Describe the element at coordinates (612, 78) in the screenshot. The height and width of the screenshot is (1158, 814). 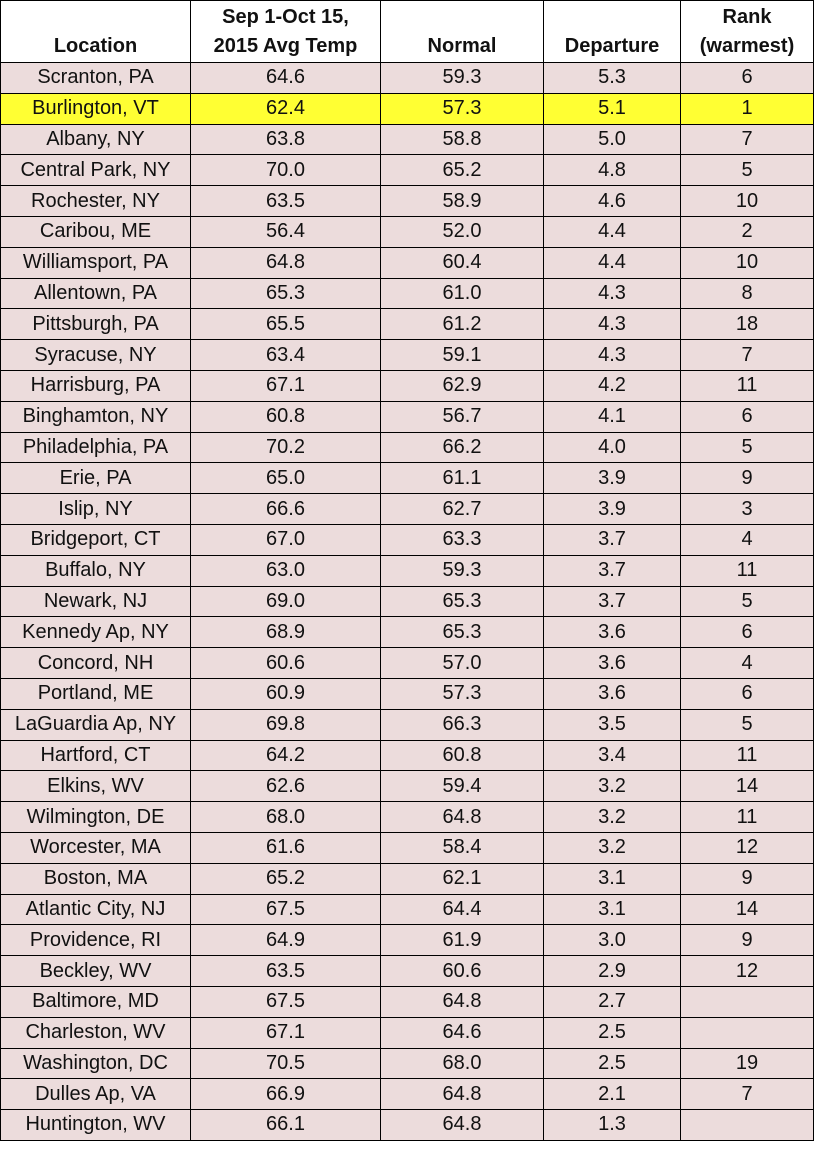
I see `table-cell: 5.3` at that location.